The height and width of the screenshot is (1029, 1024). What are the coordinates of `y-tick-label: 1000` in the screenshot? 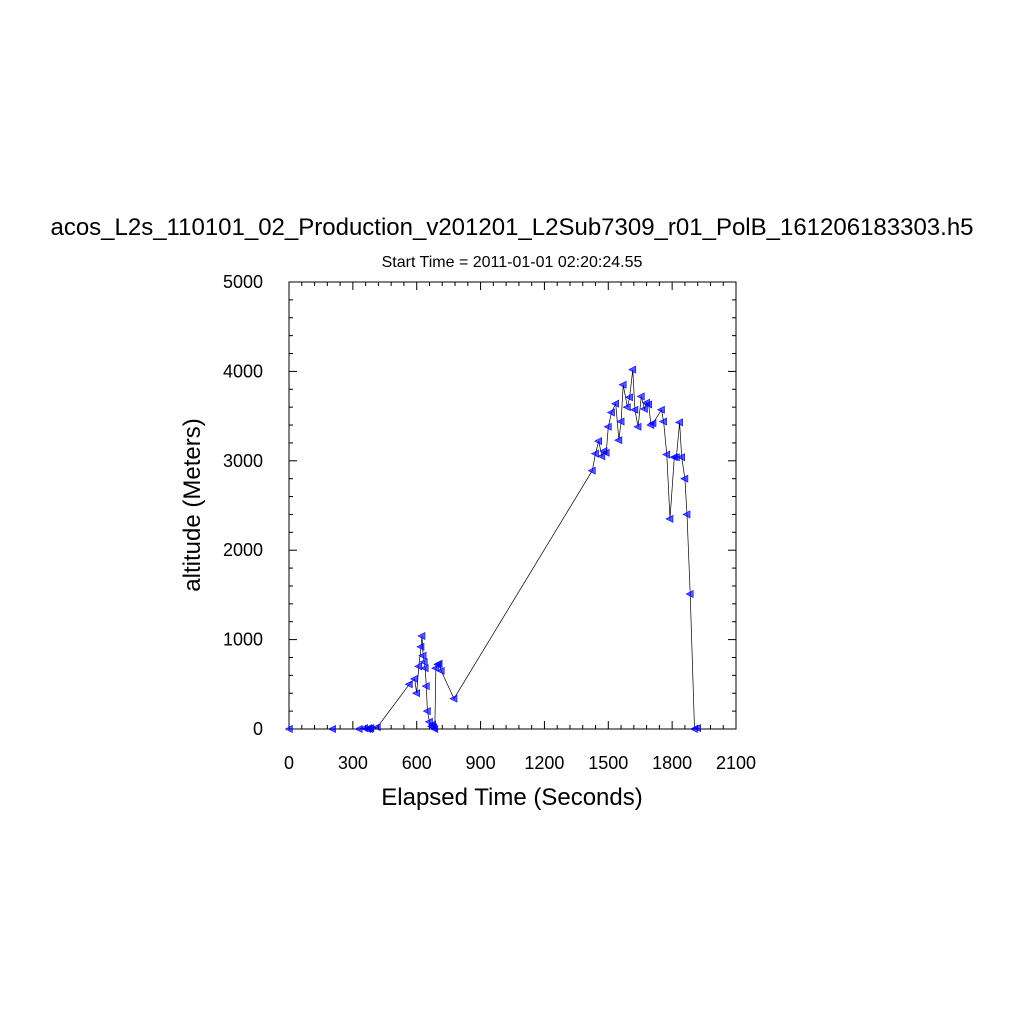 It's located at (243, 640).